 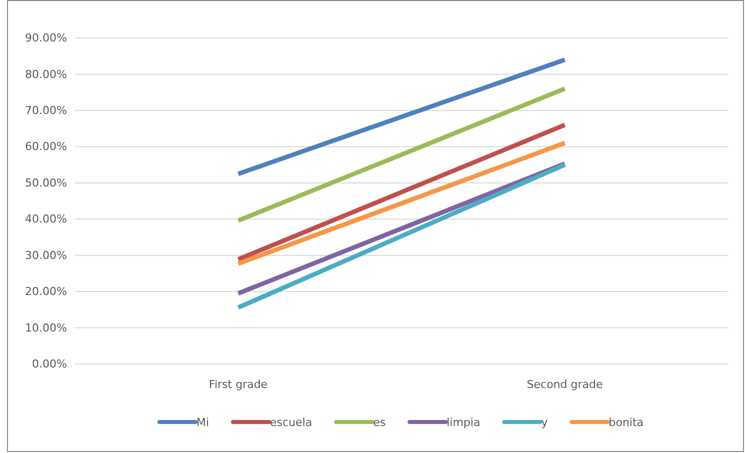 I want to click on legend-label: Mi, so click(x=203, y=422).